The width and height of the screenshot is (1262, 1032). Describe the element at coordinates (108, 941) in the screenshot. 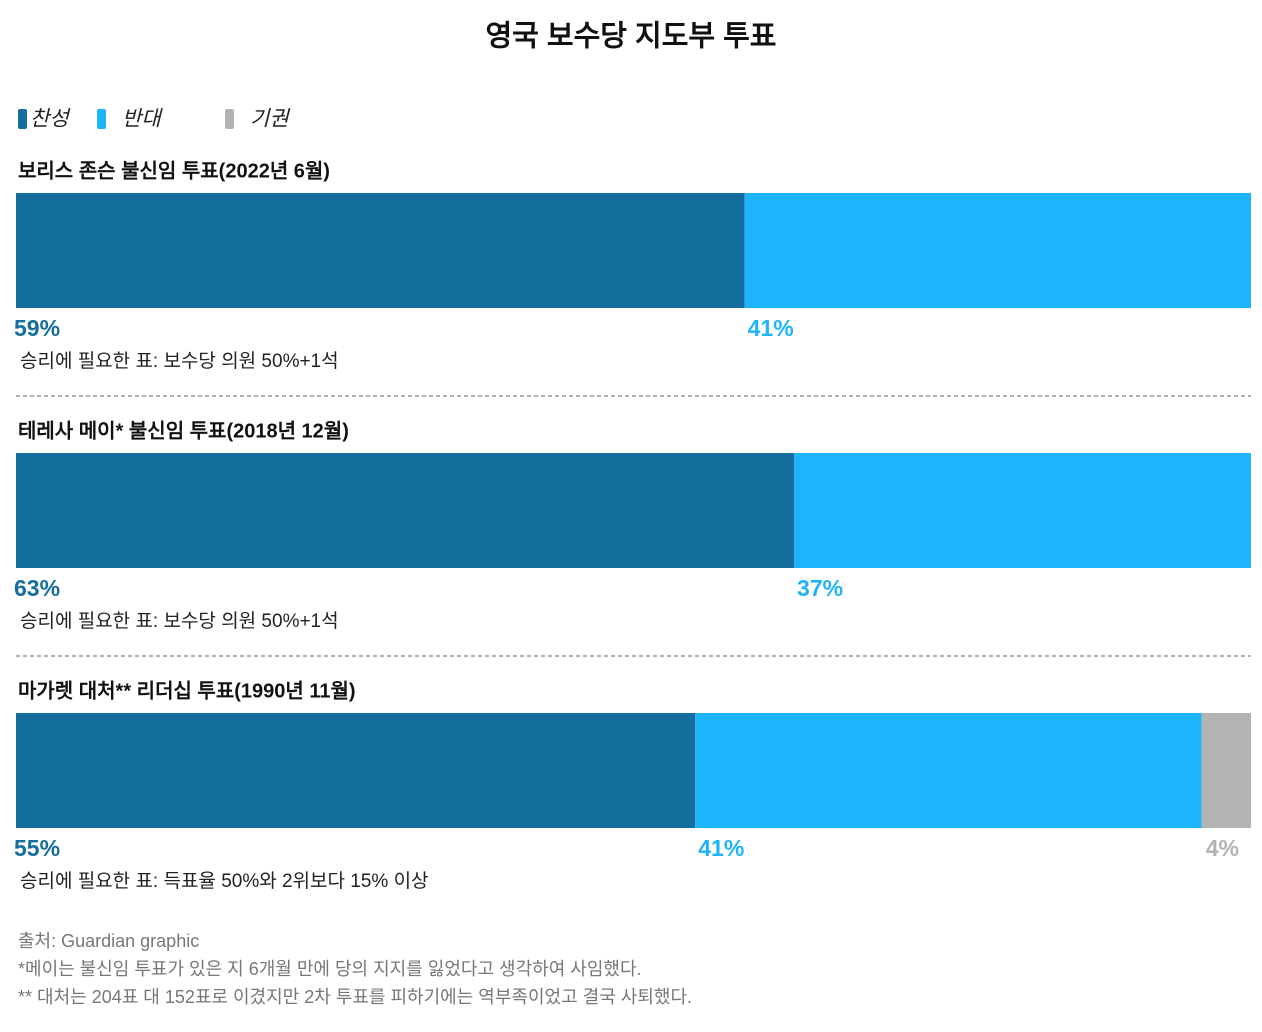

I see `source: 출처: Guardian graphic` at that location.